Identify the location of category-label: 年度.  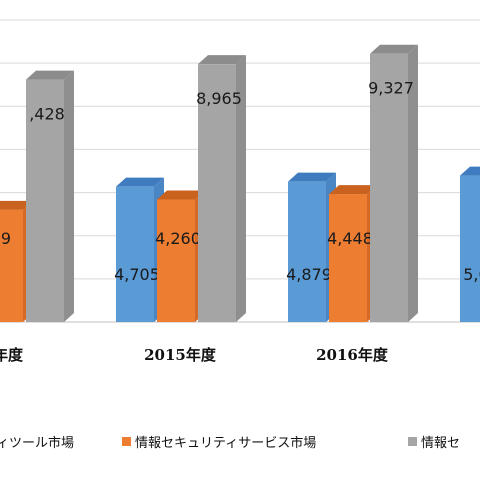
(12, 355).